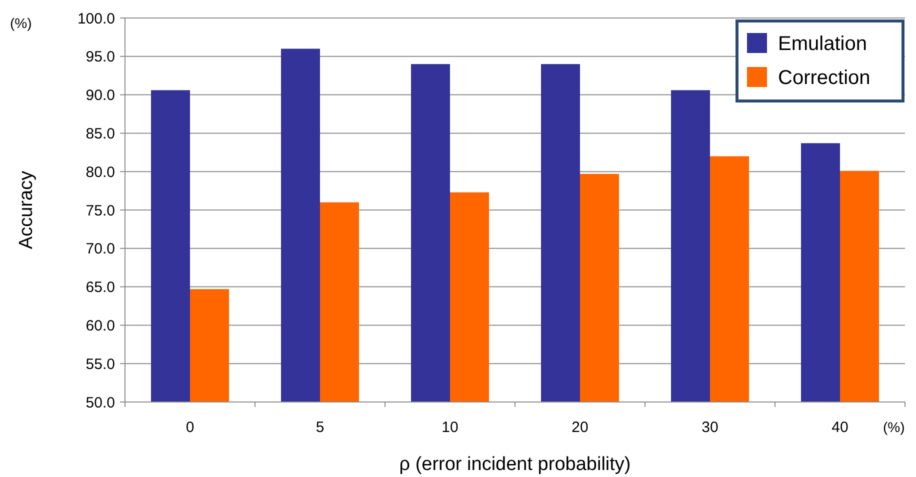 The height and width of the screenshot is (477, 916). I want to click on y-axis-title: Accuracy, so click(26, 210).